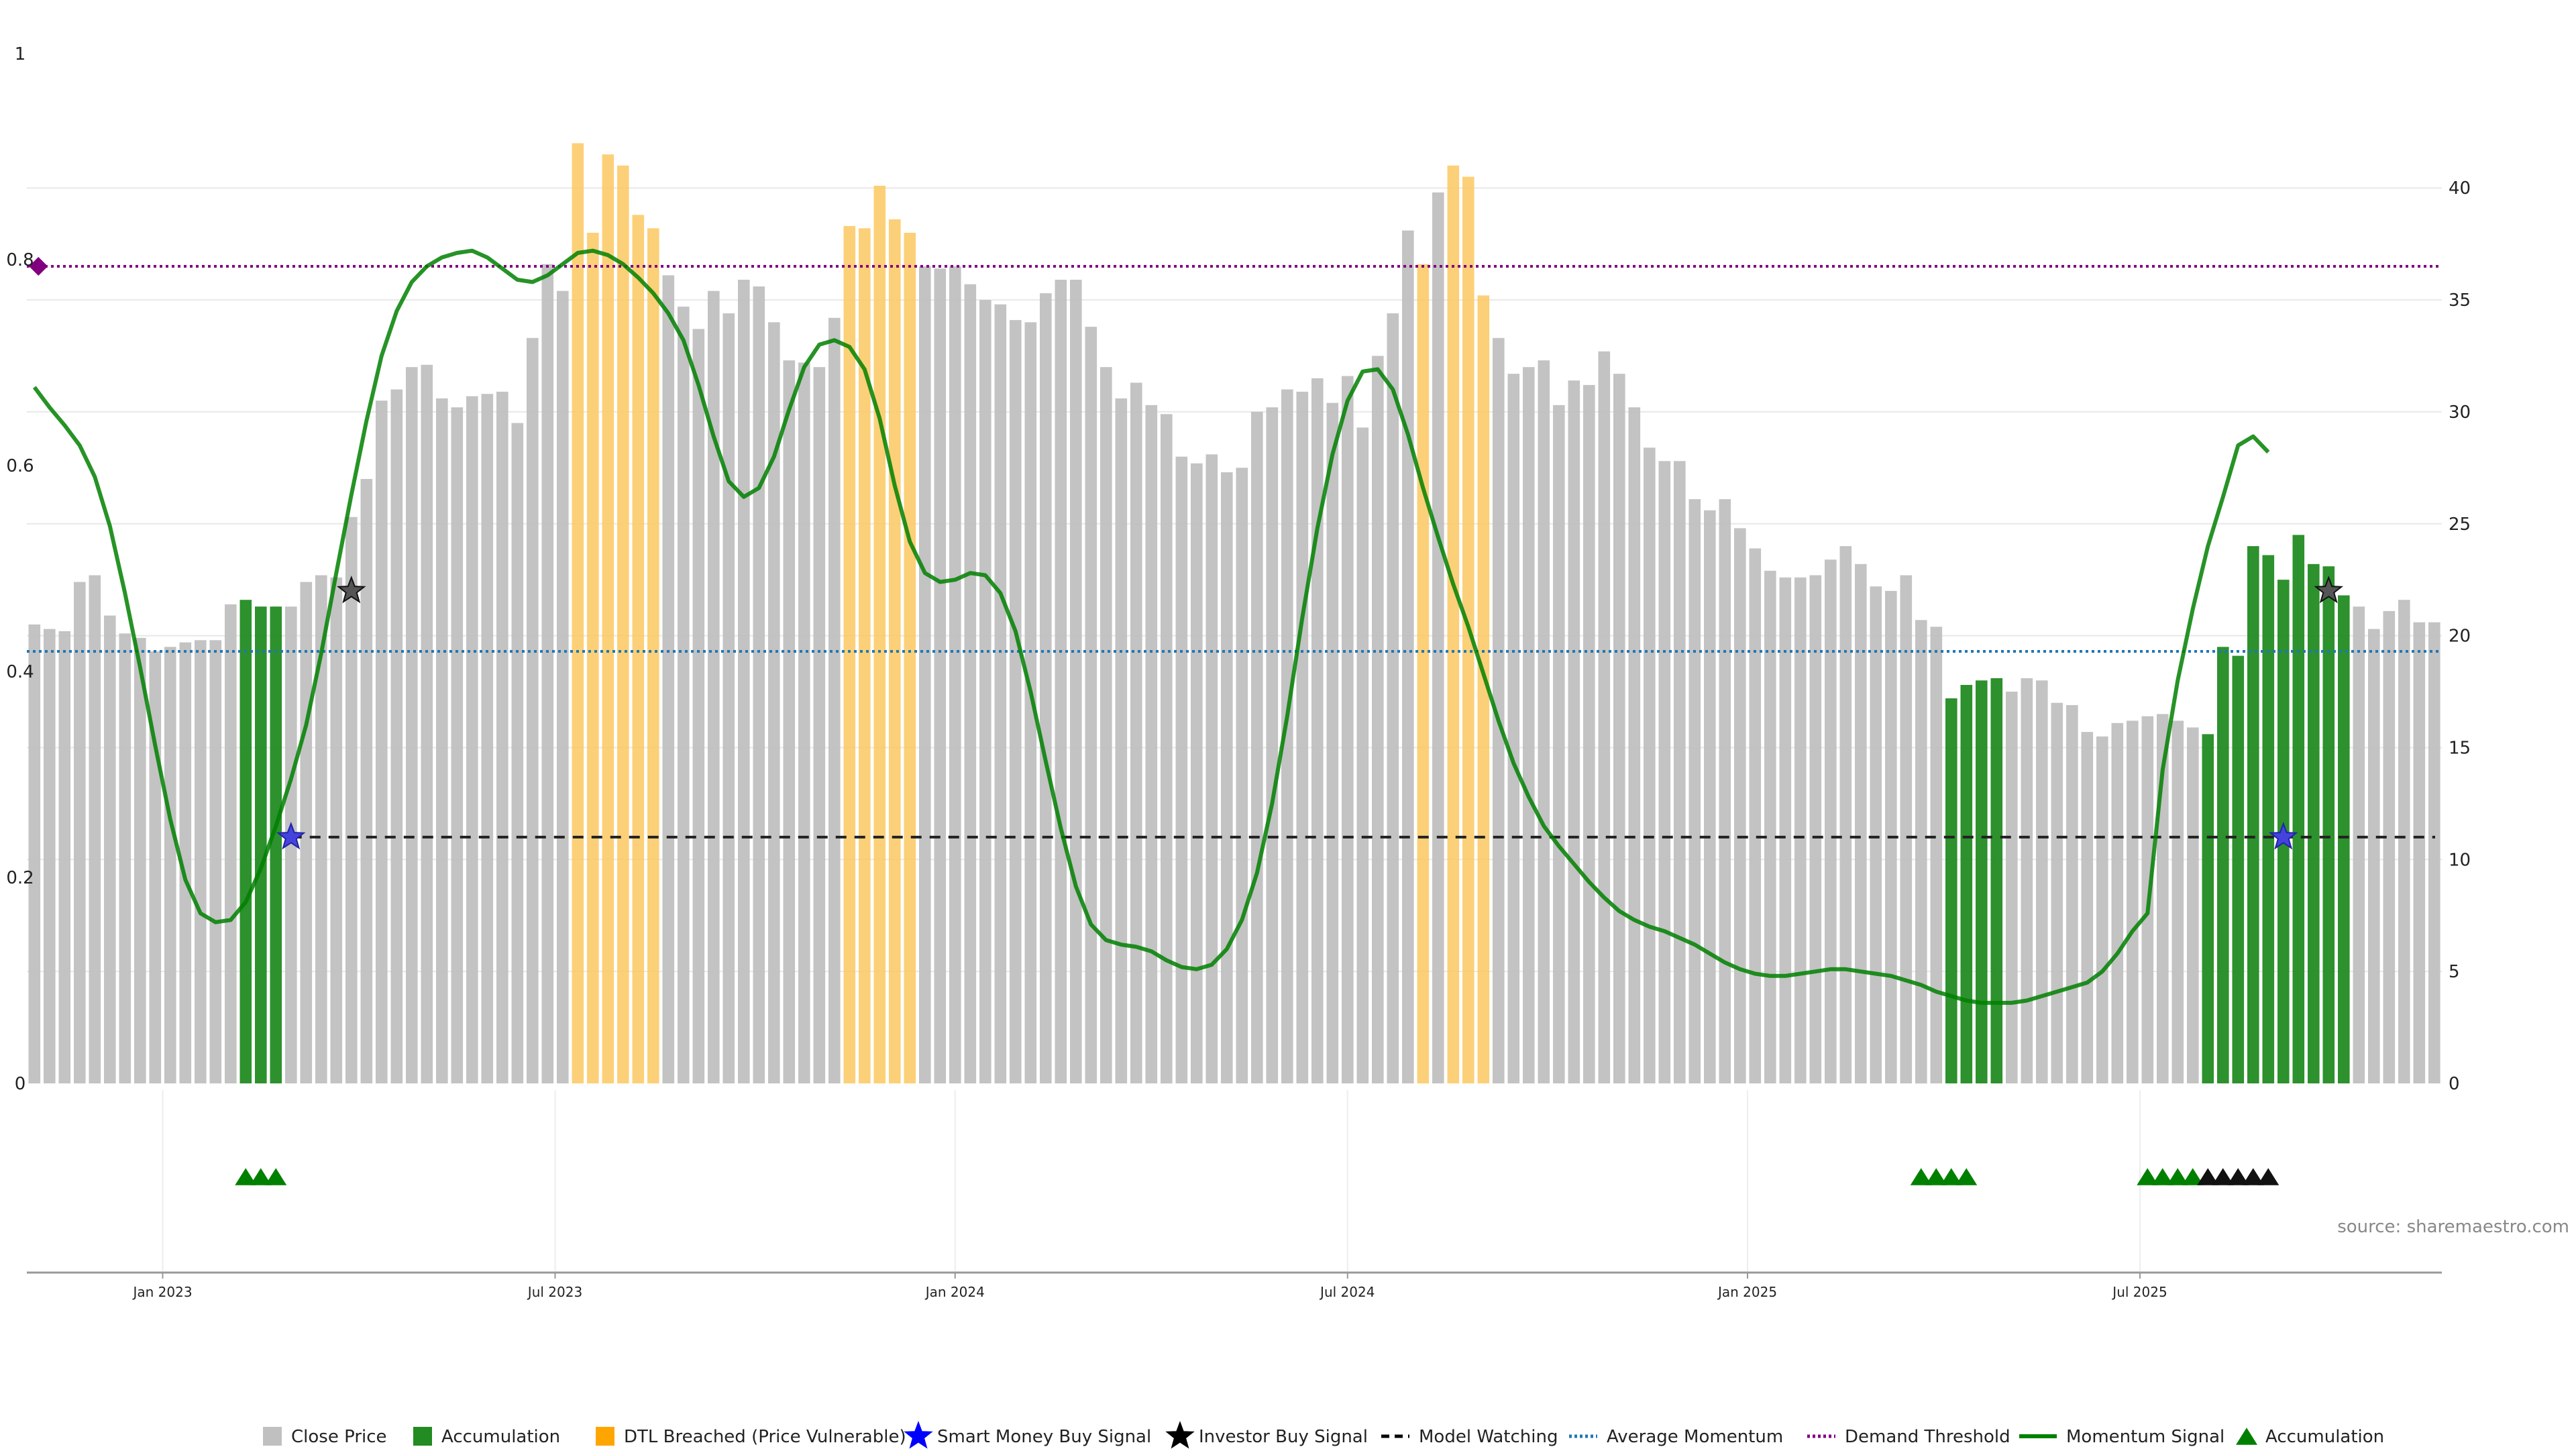 The width and height of the screenshot is (2576, 1449). Describe the element at coordinates (1283, 1437) in the screenshot. I see `legend-label: Investor Buy Signal` at that location.